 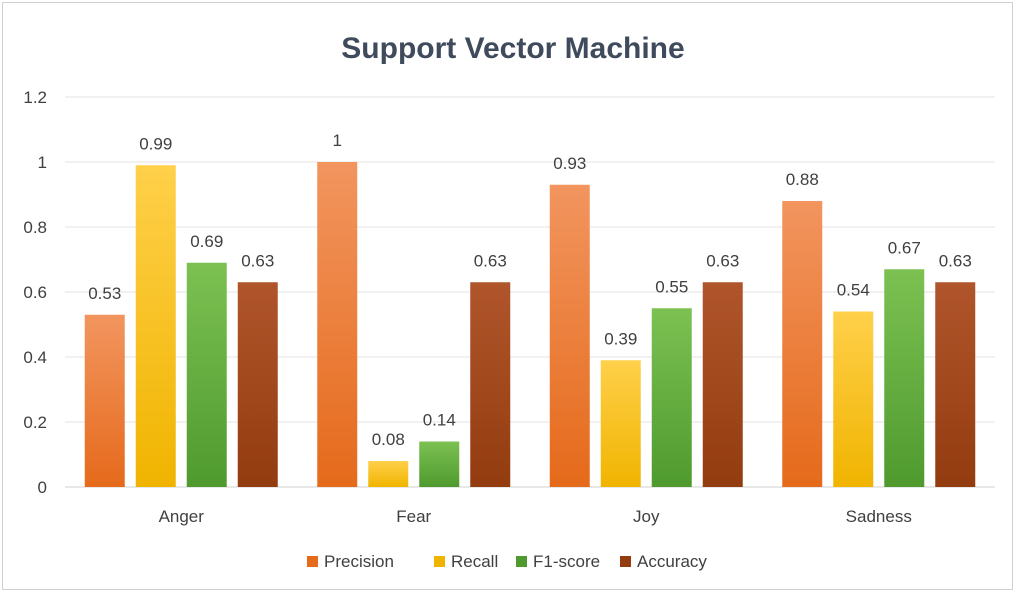 I want to click on bar-precision-fear, so click(x=337, y=324).